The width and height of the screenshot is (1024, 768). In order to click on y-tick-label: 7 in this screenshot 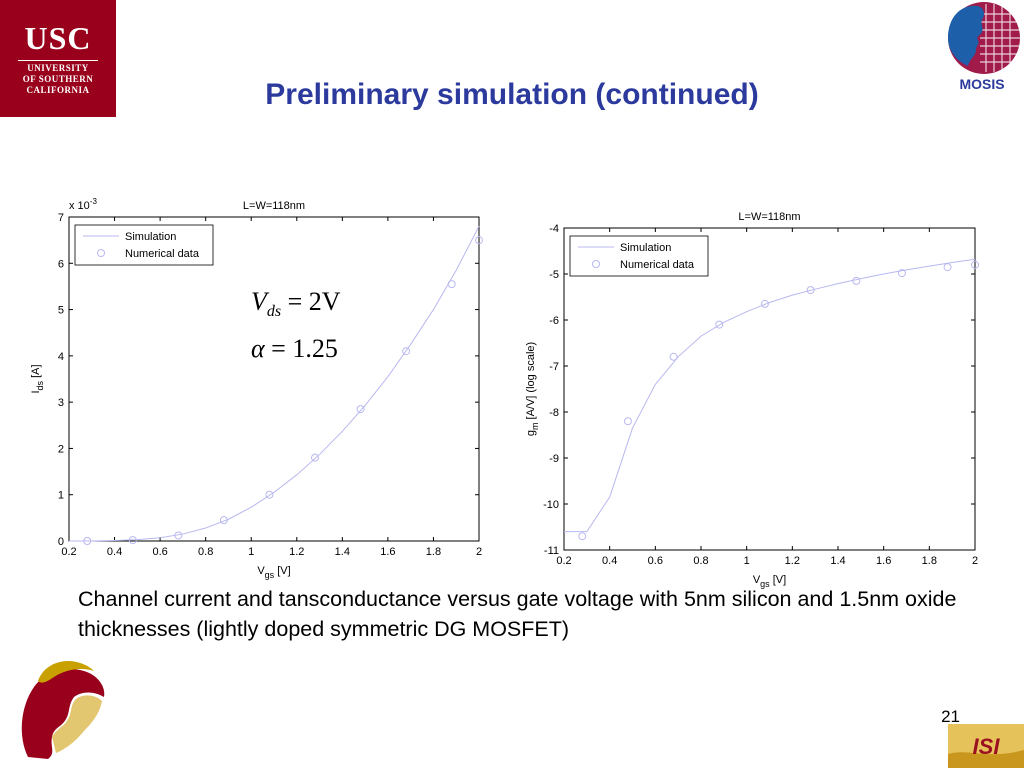, I will do `click(61, 218)`.